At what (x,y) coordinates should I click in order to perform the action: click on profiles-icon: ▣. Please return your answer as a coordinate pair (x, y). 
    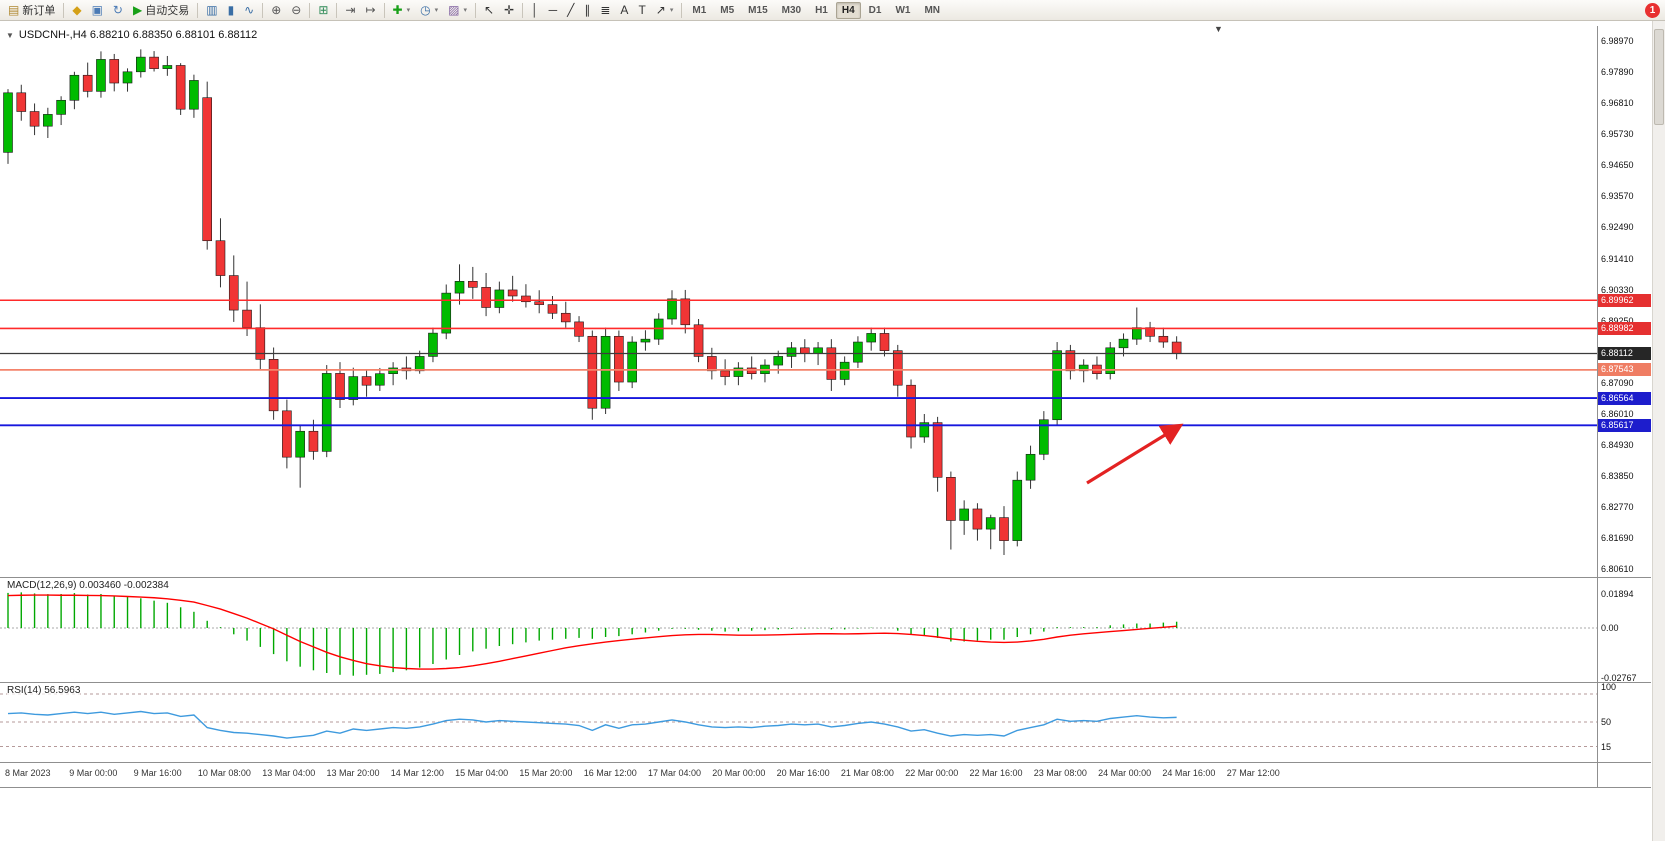
    Looking at the image, I should click on (97, 10).